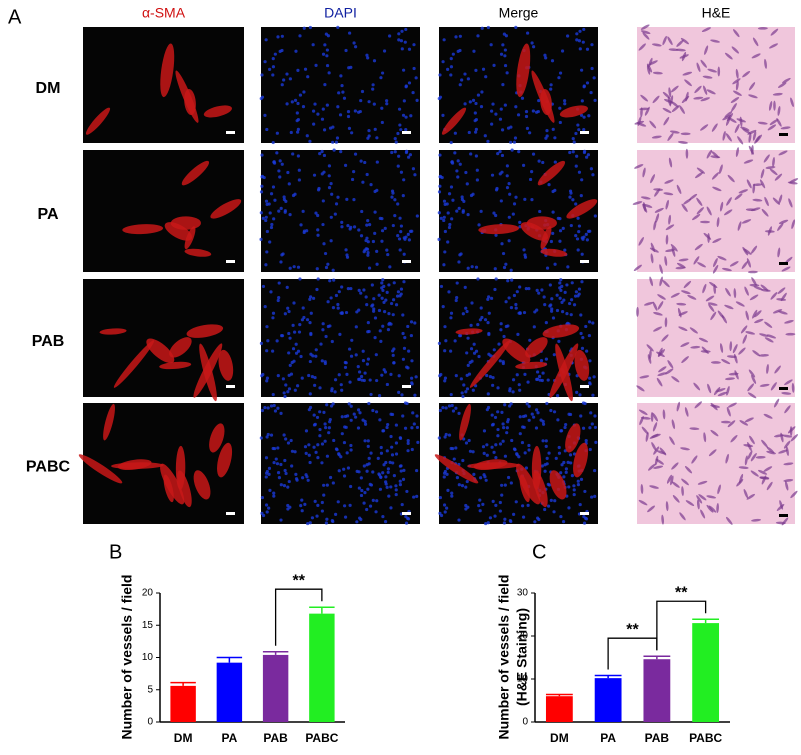  What do you see at coordinates (517, 210) in the screenshot?
I see `micrograph` at bounding box center [517, 210].